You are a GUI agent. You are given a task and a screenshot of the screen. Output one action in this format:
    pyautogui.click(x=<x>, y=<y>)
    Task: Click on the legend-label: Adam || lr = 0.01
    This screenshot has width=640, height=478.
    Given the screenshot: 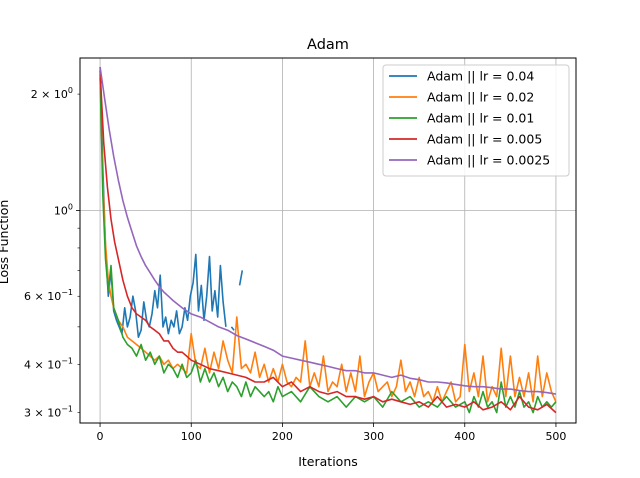 What is the action you would take?
    pyautogui.click(x=480, y=118)
    